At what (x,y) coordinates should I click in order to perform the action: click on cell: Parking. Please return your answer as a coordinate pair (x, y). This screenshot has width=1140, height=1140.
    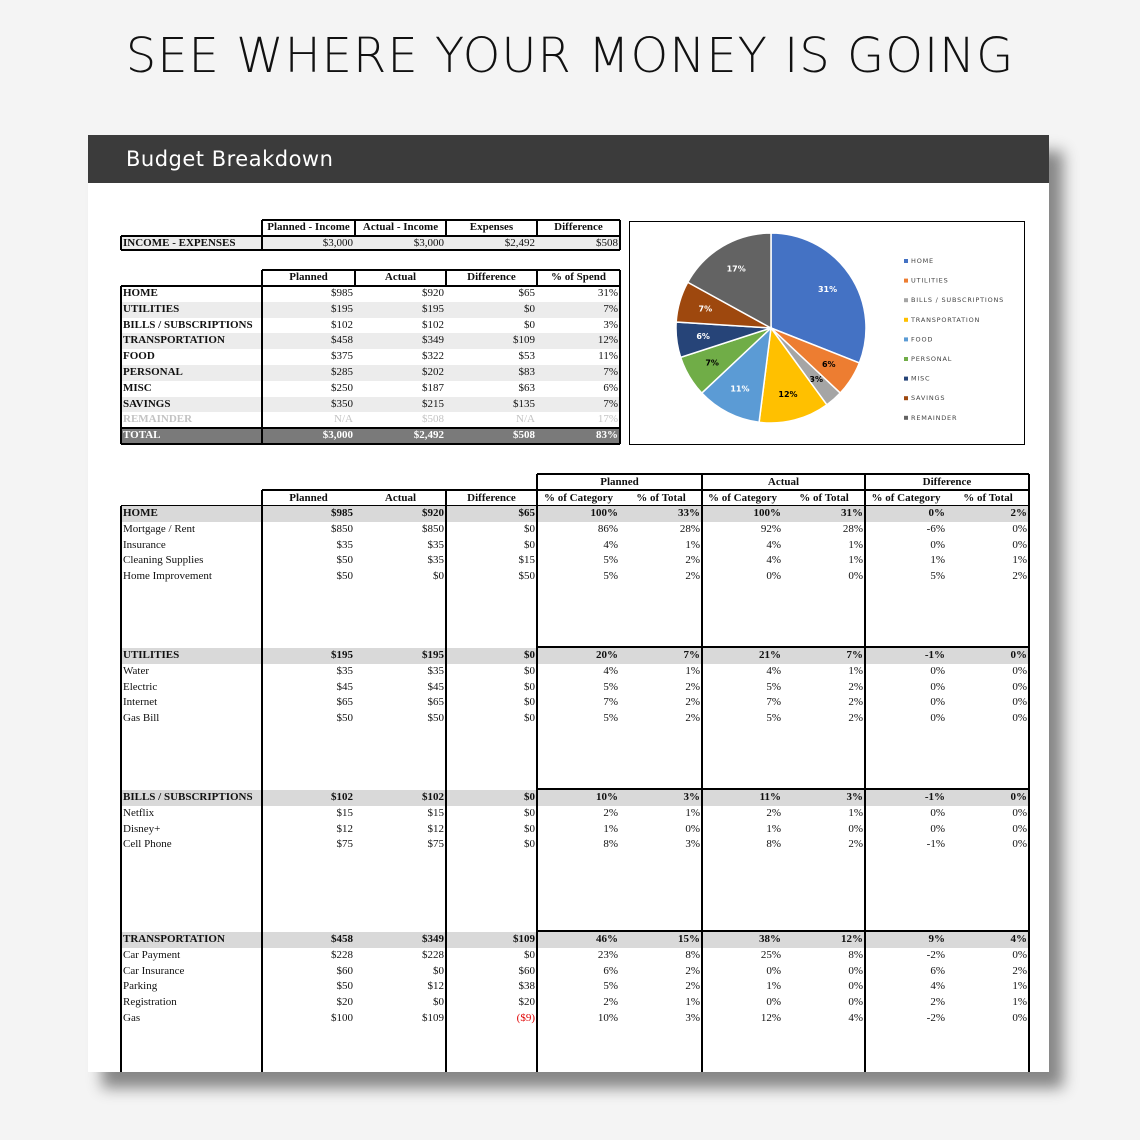
    Looking at the image, I should click on (140, 986).